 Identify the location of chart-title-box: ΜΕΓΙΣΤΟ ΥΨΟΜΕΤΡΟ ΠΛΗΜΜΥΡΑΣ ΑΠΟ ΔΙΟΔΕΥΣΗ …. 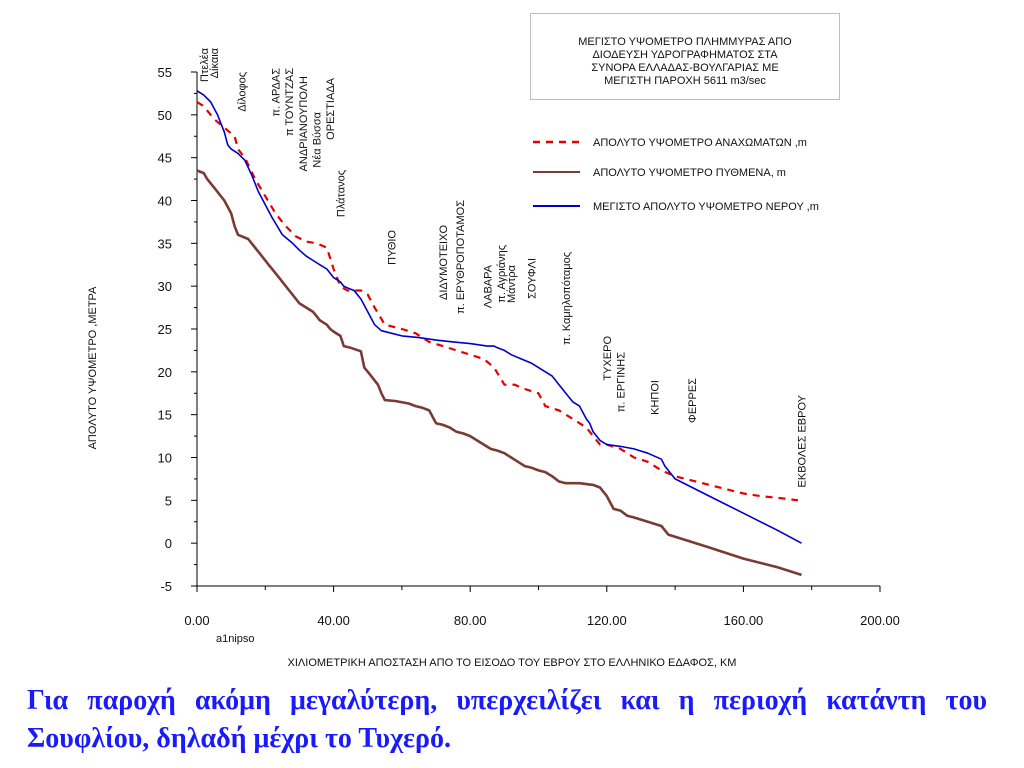
(685, 56).